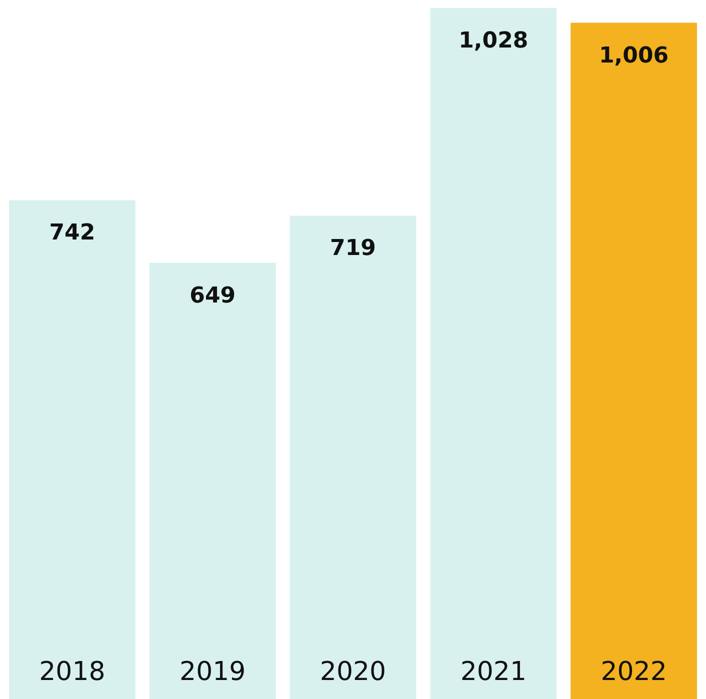 This screenshot has width=706, height=699. Describe the element at coordinates (493, 672) in the screenshot. I see `x-tick-label: 2021` at that location.